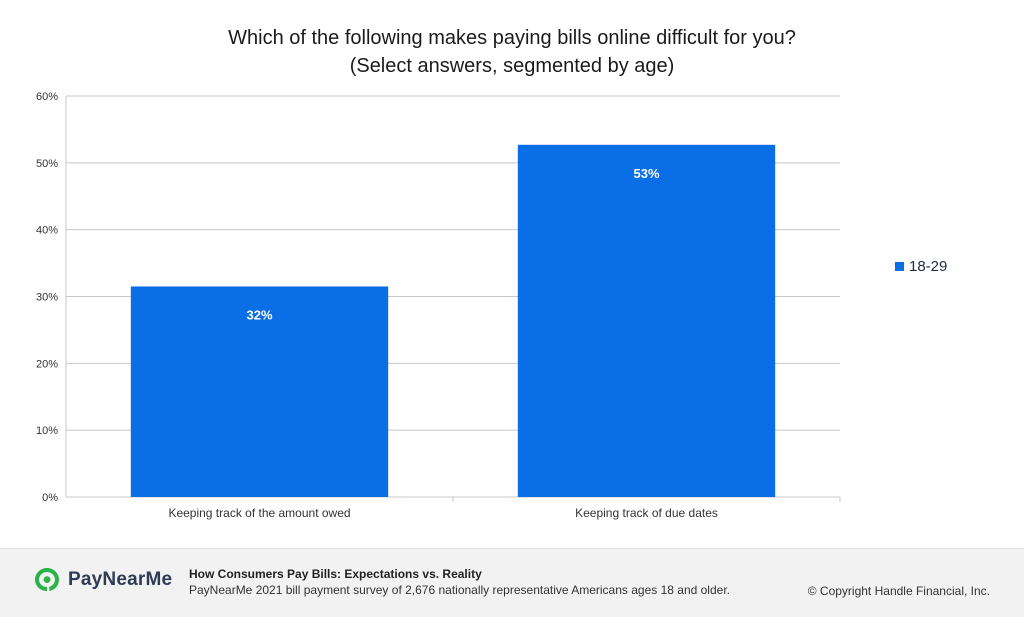 This screenshot has width=1024, height=617. Describe the element at coordinates (646, 513) in the screenshot. I see `x-tick-label: Keeping track of due dates` at that location.